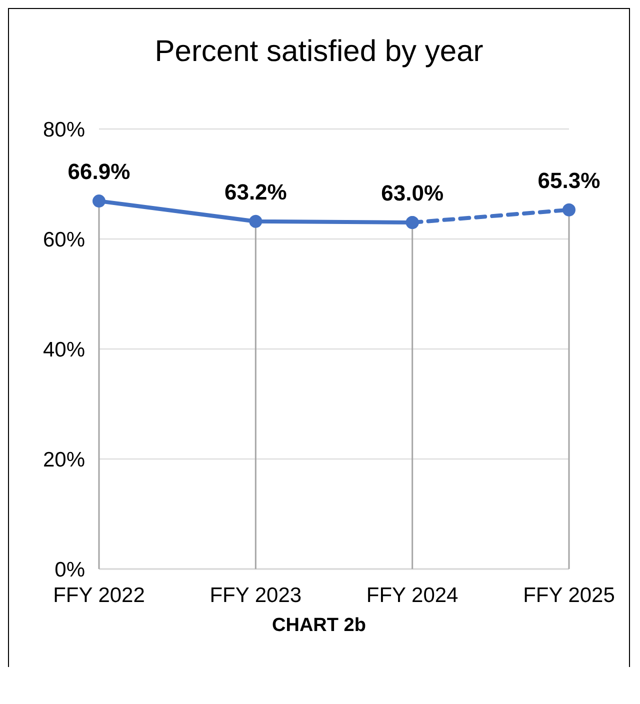  I want to click on y-tick-label: 20%, so click(63, 460).